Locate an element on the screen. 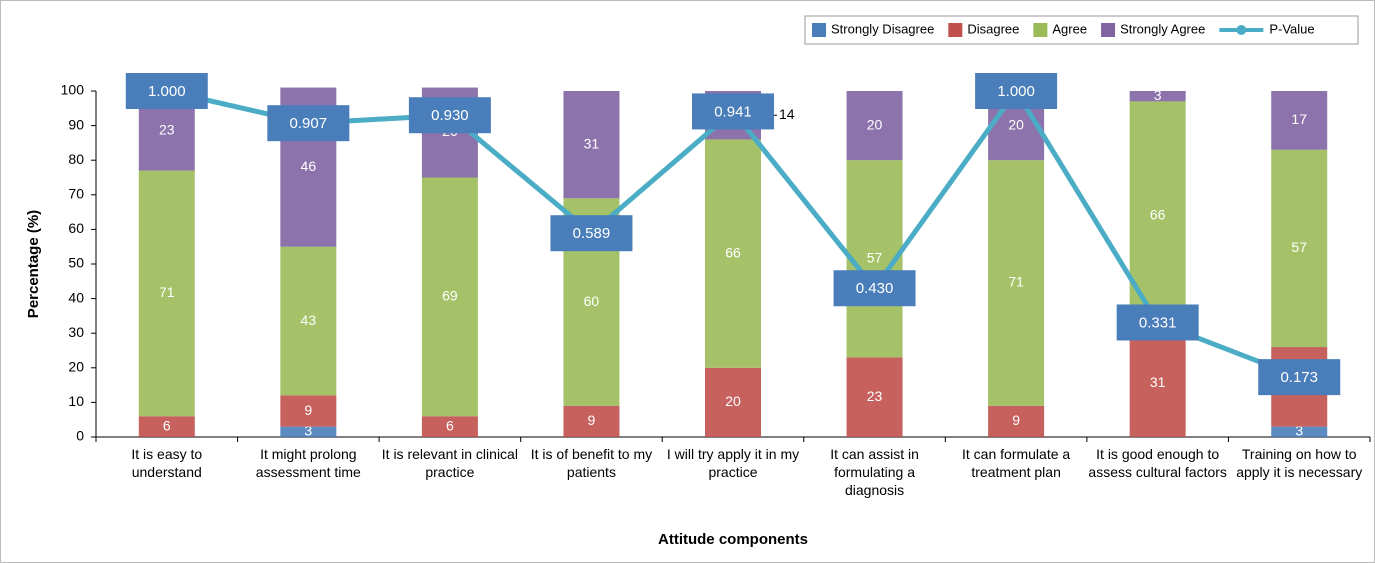  value-label: 69 is located at coordinates (450, 296).